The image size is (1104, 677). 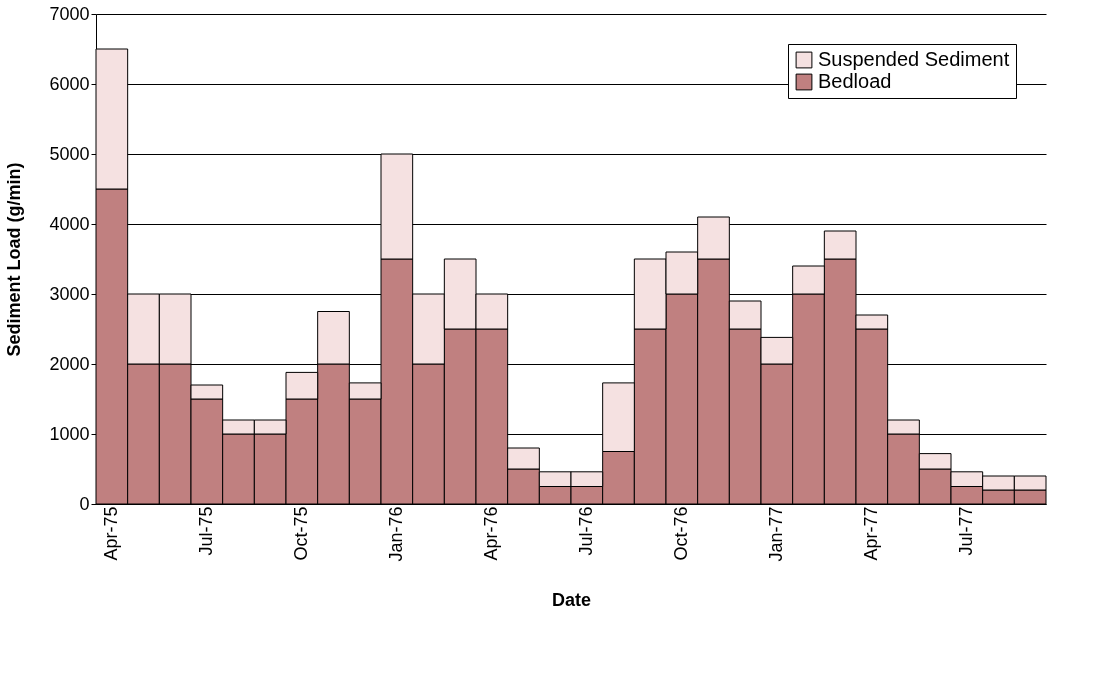 I want to click on legend-label: Suspended Sediment, so click(x=914, y=59).